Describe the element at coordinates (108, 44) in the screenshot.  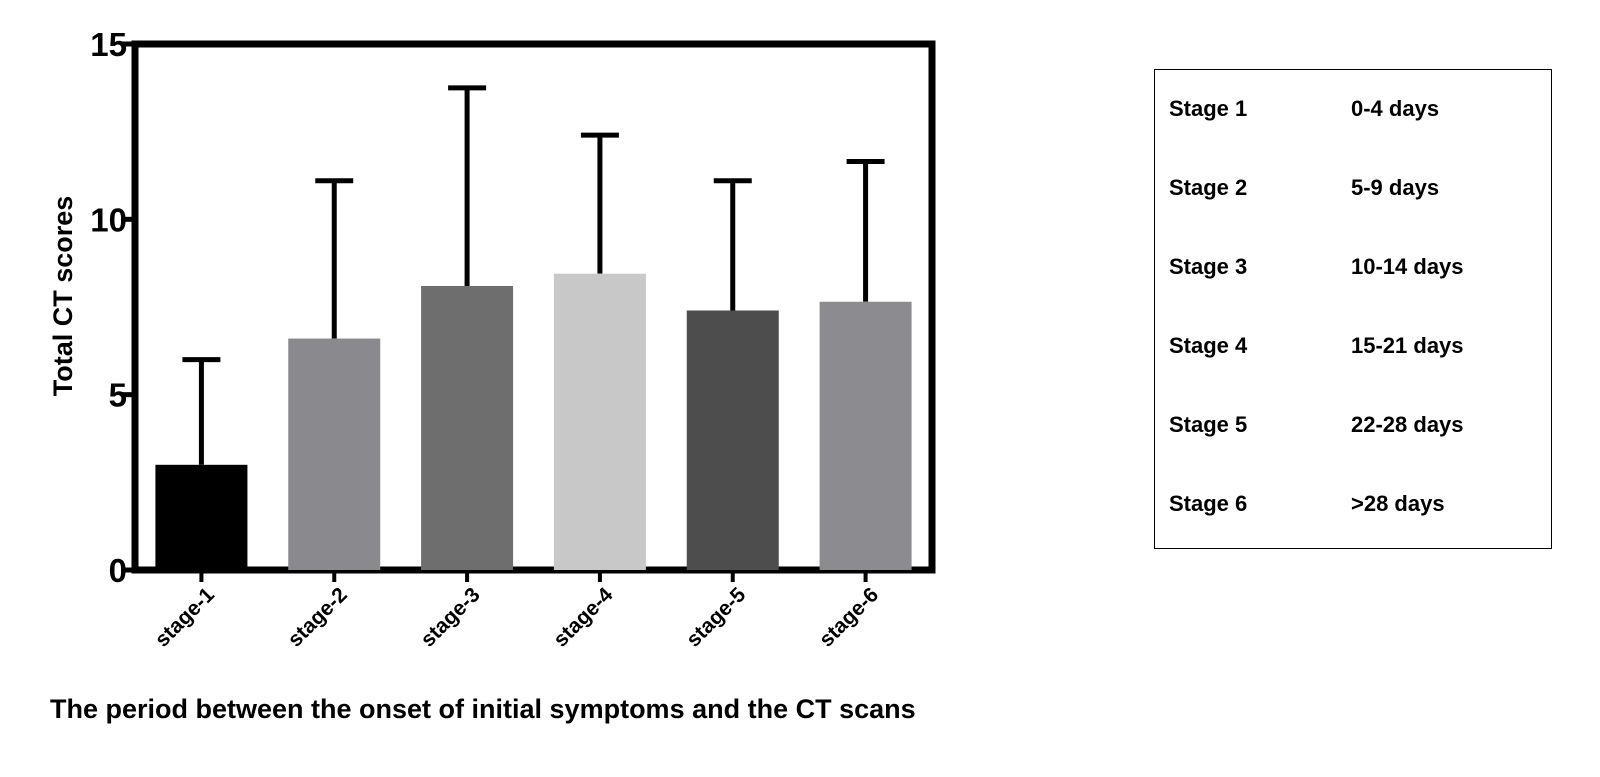
I see `y-tick-label: 15` at that location.